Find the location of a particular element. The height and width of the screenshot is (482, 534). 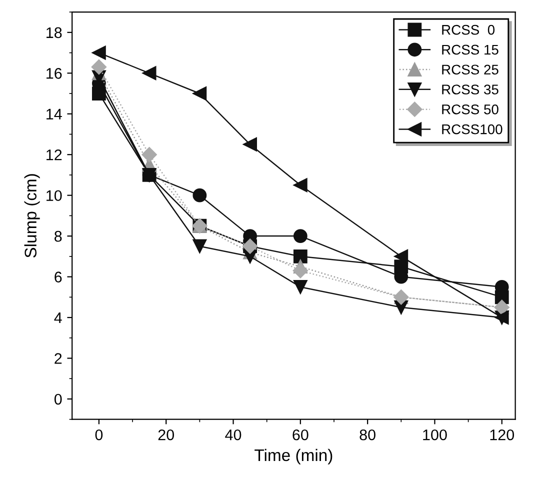

legend-label: RCSS 35 is located at coordinates (470, 89).